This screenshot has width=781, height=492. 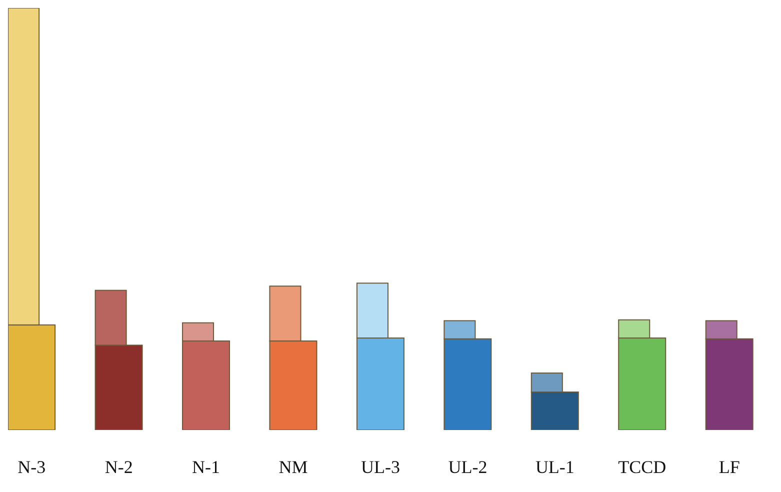 What do you see at coordinates (32, 466) in the screenshot?
I see `x-tick-label: N-3` at bounding box center [32, 466].